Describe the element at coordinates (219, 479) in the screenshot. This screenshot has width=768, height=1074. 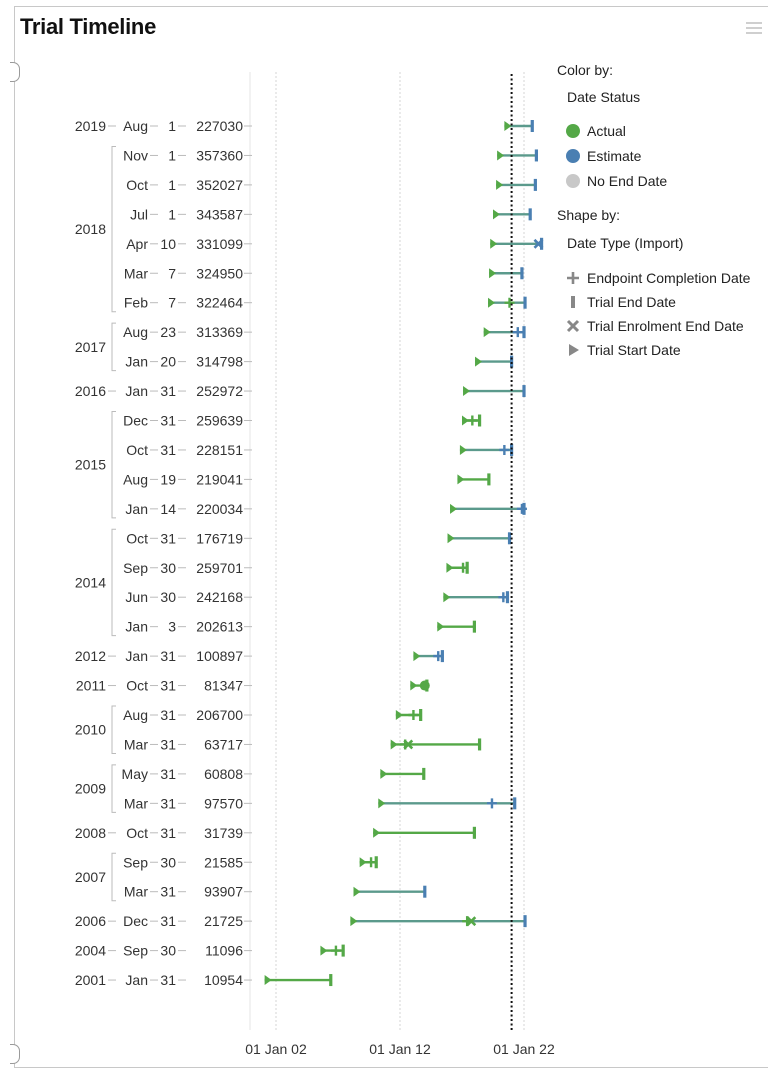
I see `row-id-label: 219041` at that location.